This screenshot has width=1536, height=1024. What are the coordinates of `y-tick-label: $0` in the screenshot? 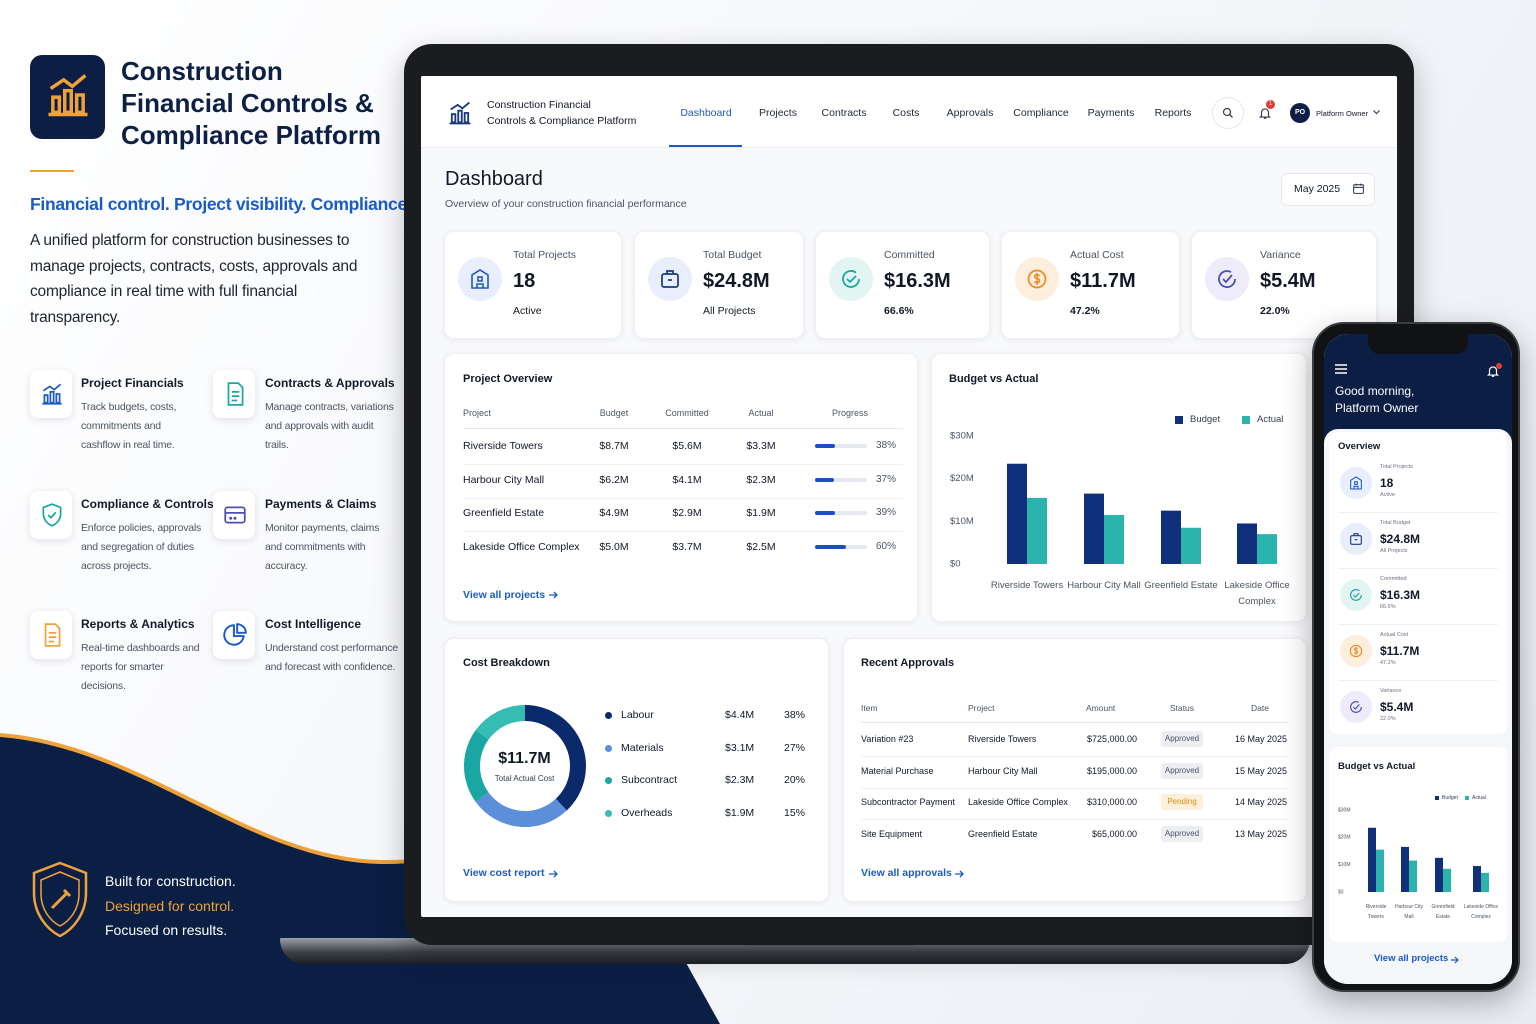 It's located at (955, 564).